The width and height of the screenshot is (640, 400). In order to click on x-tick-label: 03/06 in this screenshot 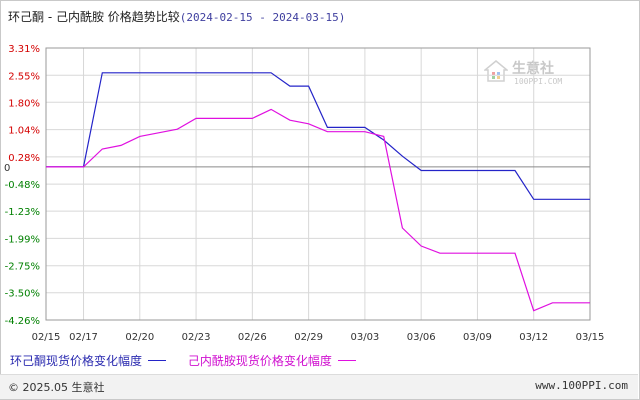, I will do `click(421, 337)`.